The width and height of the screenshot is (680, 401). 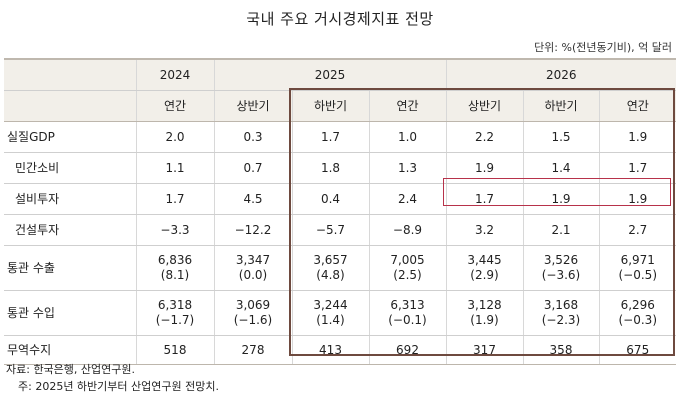 What do you see at coordinates (253, 305) in the screenshot?
I see `cell-value: 3,069` at bounding box center [253, 305].